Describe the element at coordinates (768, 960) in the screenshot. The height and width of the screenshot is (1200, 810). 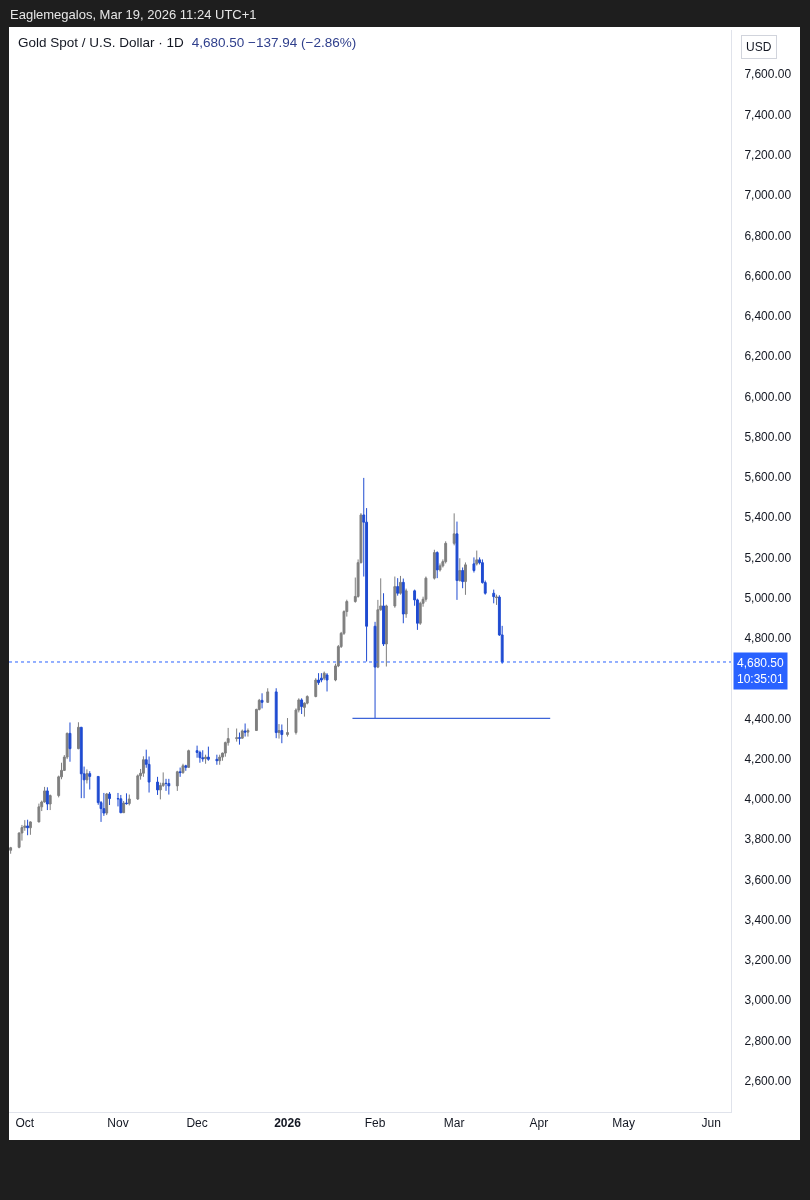
I see `y-tick-label: 3,200.00` at that location.